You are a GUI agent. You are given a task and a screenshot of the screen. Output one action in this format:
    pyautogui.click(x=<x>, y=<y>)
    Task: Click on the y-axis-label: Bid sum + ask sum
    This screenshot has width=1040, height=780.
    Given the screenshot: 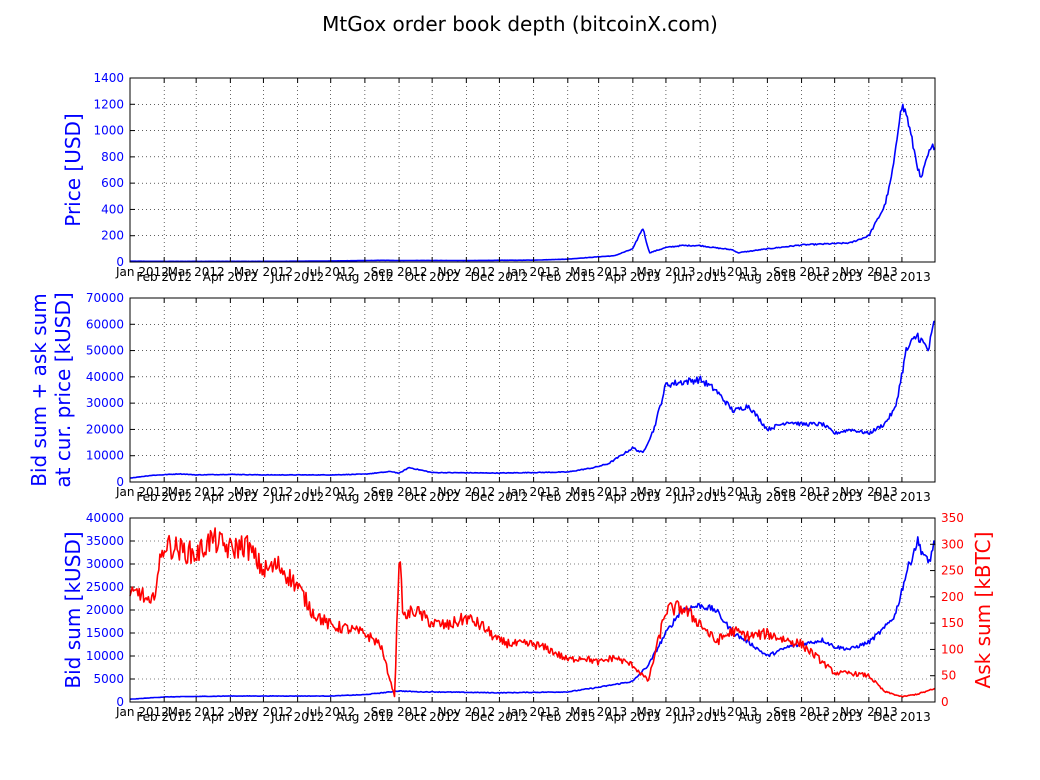 What is the action you would take?
    pyautogui.click(x=39, y=390)
    